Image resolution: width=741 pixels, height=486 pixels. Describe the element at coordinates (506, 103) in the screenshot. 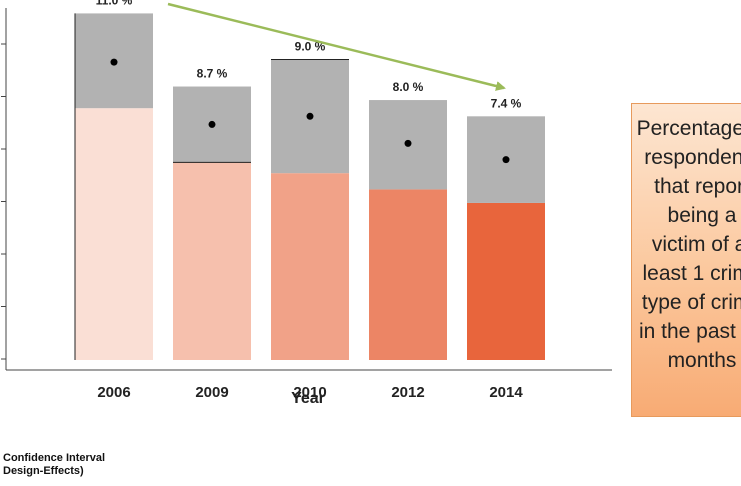

I see `data-label: 7.4 %` at that location.